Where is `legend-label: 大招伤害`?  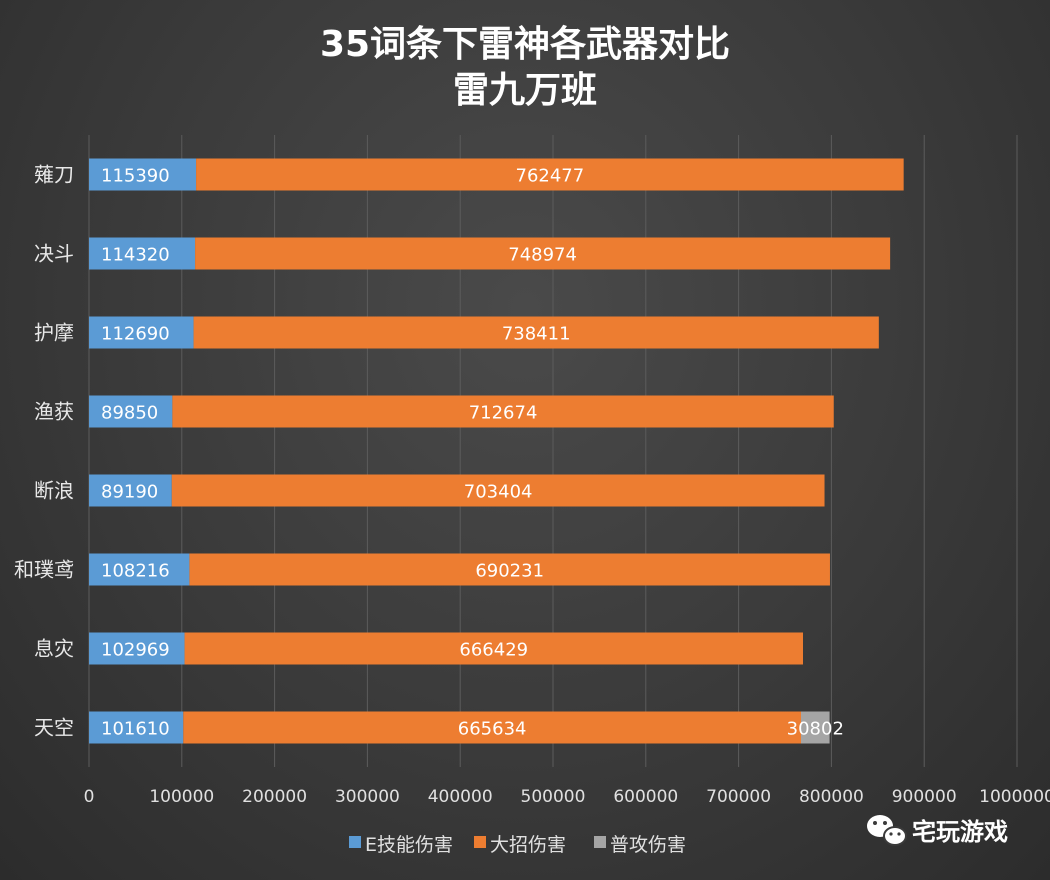 legend-label: 大招伤害 is located at coordinates (528, 845).